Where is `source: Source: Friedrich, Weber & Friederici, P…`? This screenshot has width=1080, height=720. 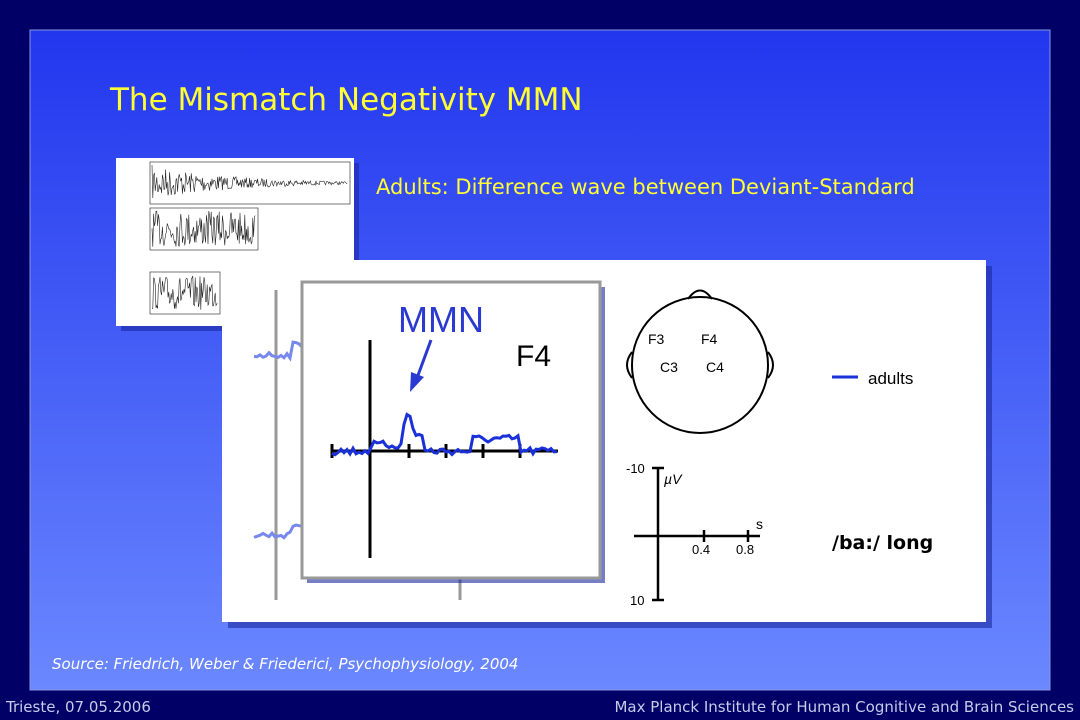
source: Source: Friedrich, Weber & Friederici, P… is located at coordinates (285, 664).